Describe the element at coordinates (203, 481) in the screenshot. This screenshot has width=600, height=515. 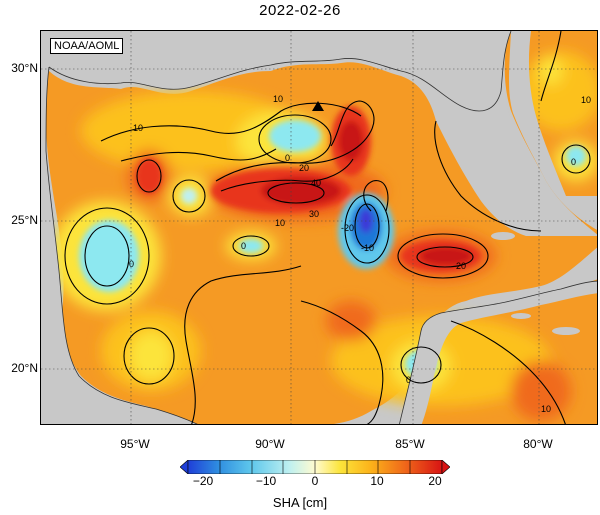
I see `colorbar-tick-label: −20` at that location.